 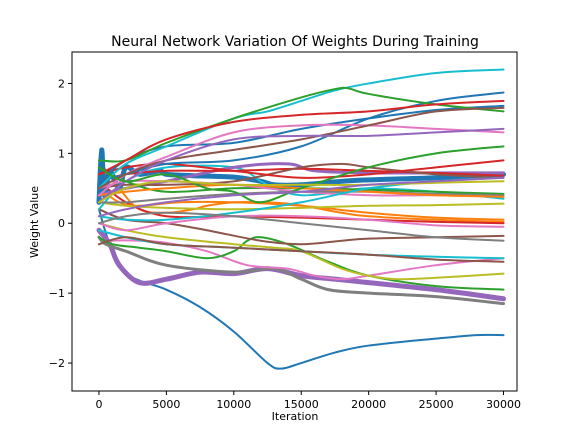 I want to click on series-line-w34, so click(x=301, y=223).